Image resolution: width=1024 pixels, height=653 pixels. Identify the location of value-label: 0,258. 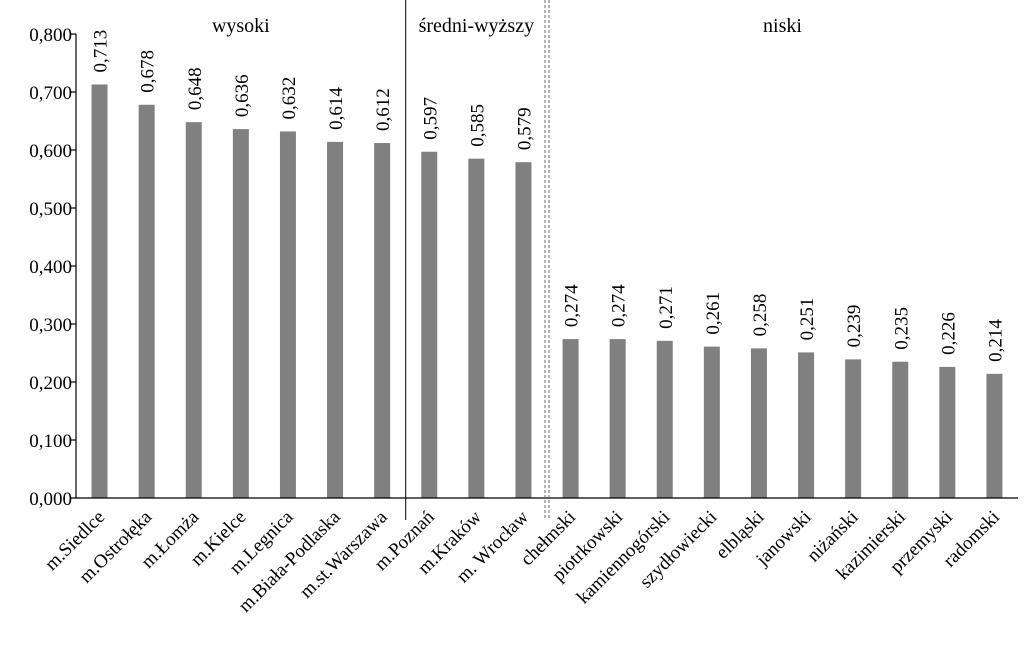
(760, 315).